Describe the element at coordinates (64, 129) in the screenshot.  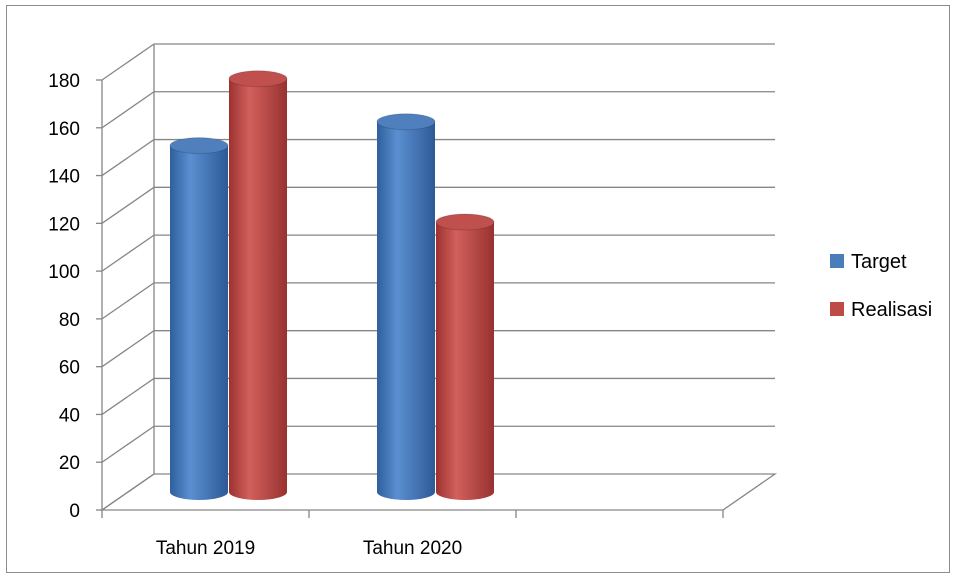
I see `y-tick-label: 160` at that location.